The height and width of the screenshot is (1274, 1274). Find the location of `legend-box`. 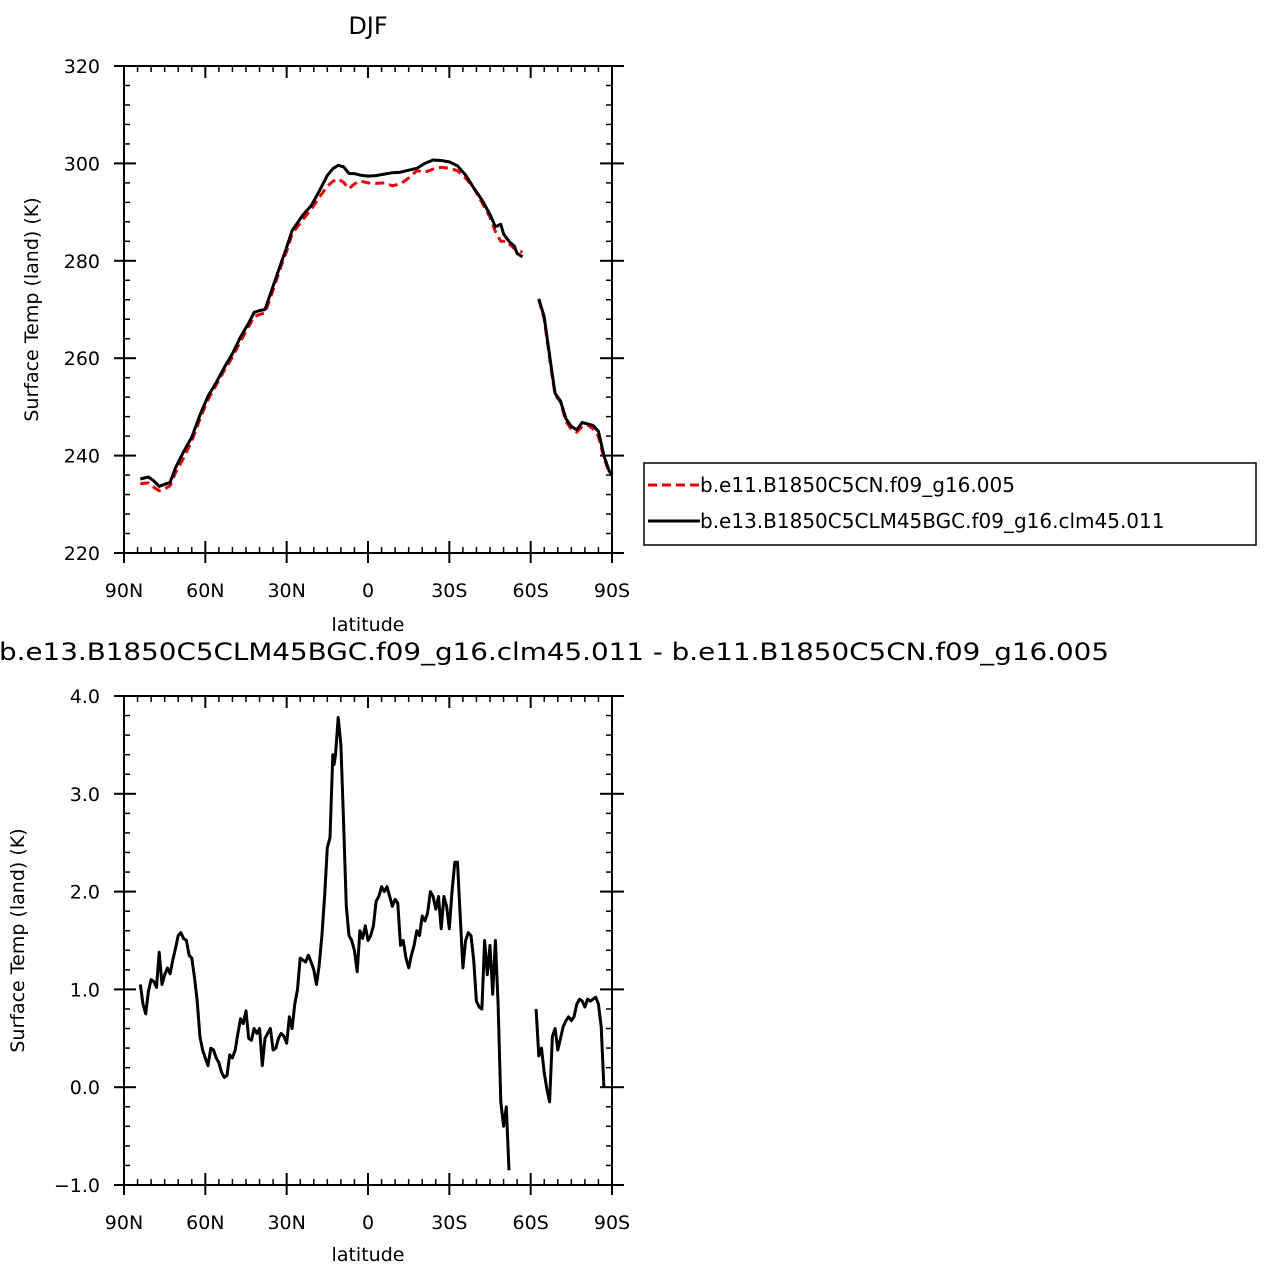

legend-box is located at coordinates (950, 504).